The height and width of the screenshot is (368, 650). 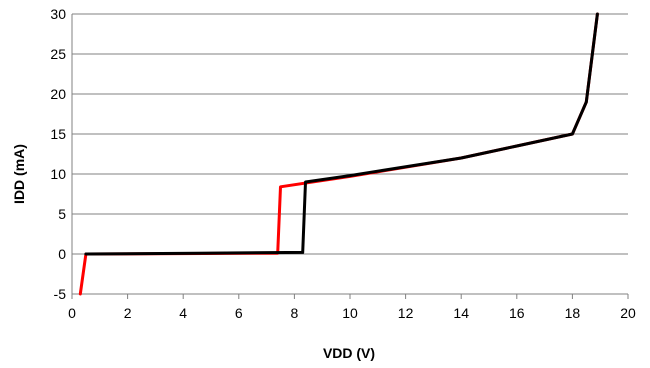 What do you see at coordinates (19, 174) in the screenshot?
I see `y-axis-title: IDD (mA)` at bounding box center [19, 174].